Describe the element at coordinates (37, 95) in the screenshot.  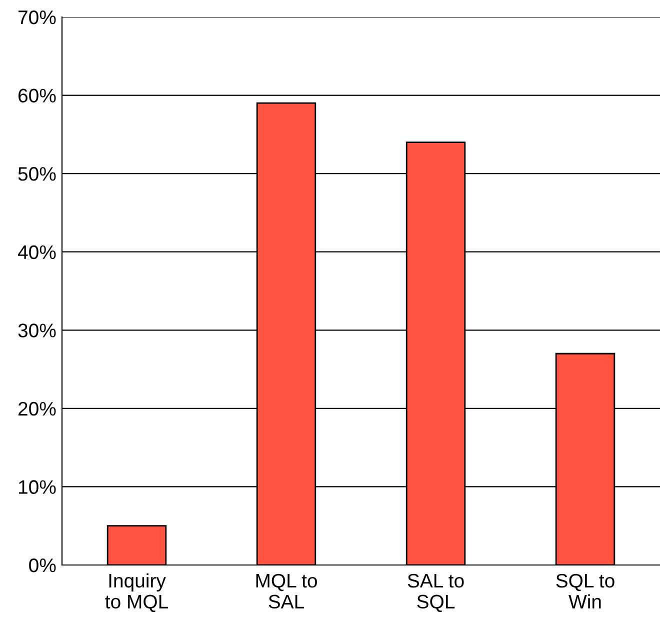
I see `y-tick-label: 60%` at that location.